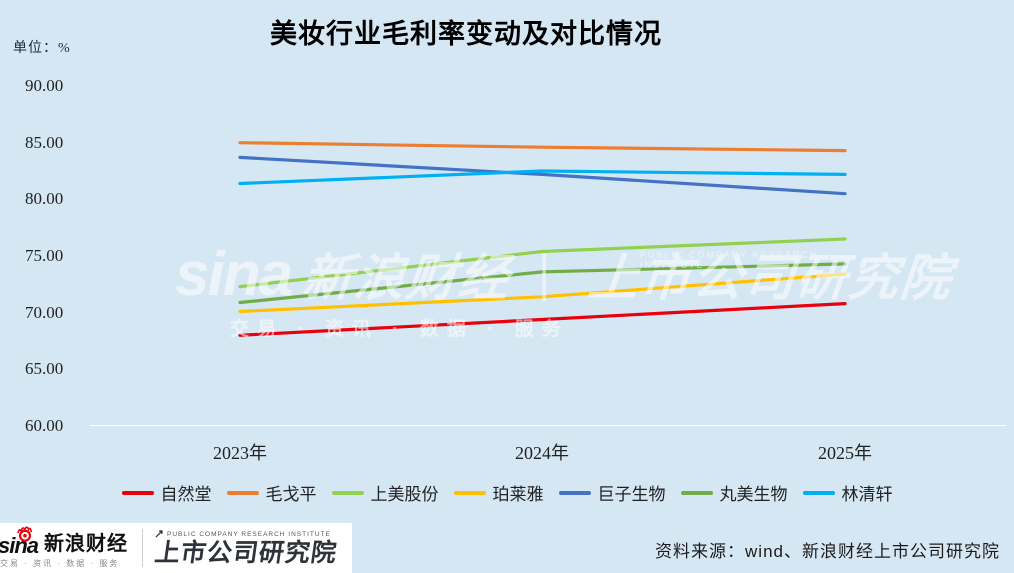 The width and height of the screenshot is (1014, 573). Describe the element at coordinates (159, 534) in the screenshot. I see `arrow-up-right-icon` at that location.